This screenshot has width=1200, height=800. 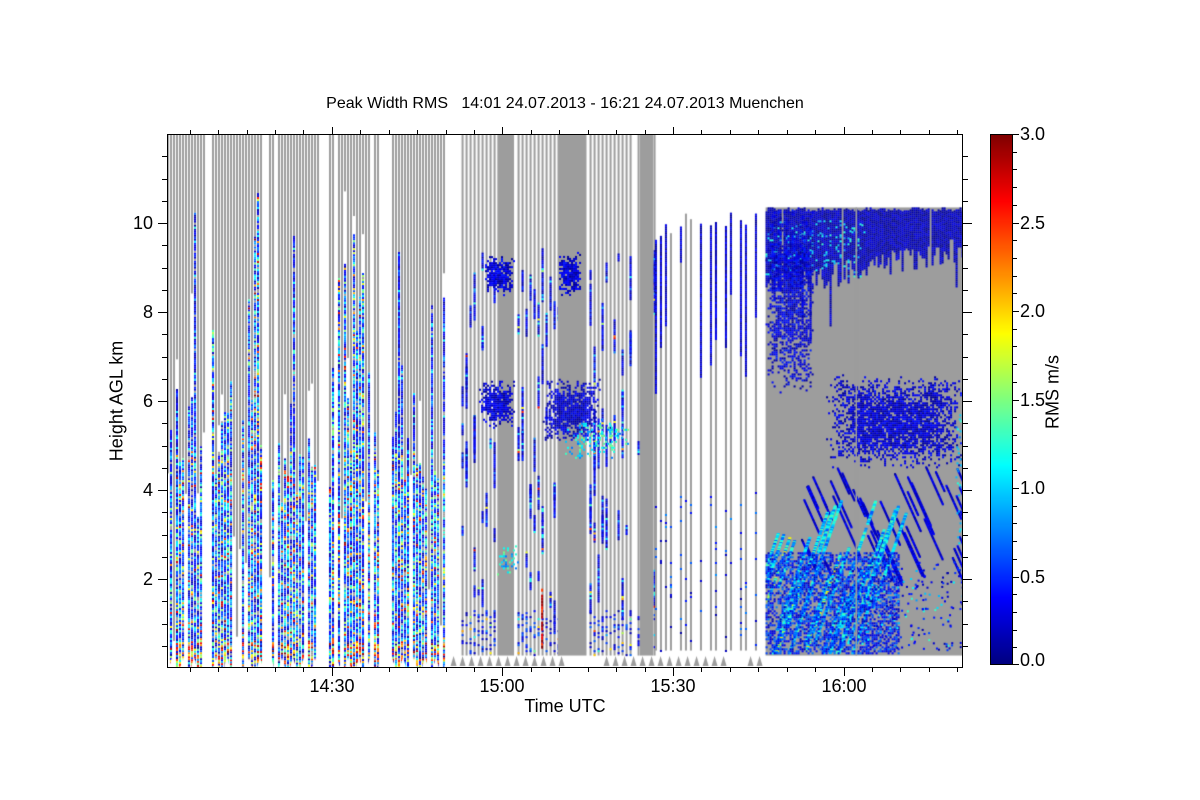 What do you see at coordinates (1033, 577) in the screenshot?
I see `colorbar-tick-label: 0.5` at bounding box center [1033, 577].